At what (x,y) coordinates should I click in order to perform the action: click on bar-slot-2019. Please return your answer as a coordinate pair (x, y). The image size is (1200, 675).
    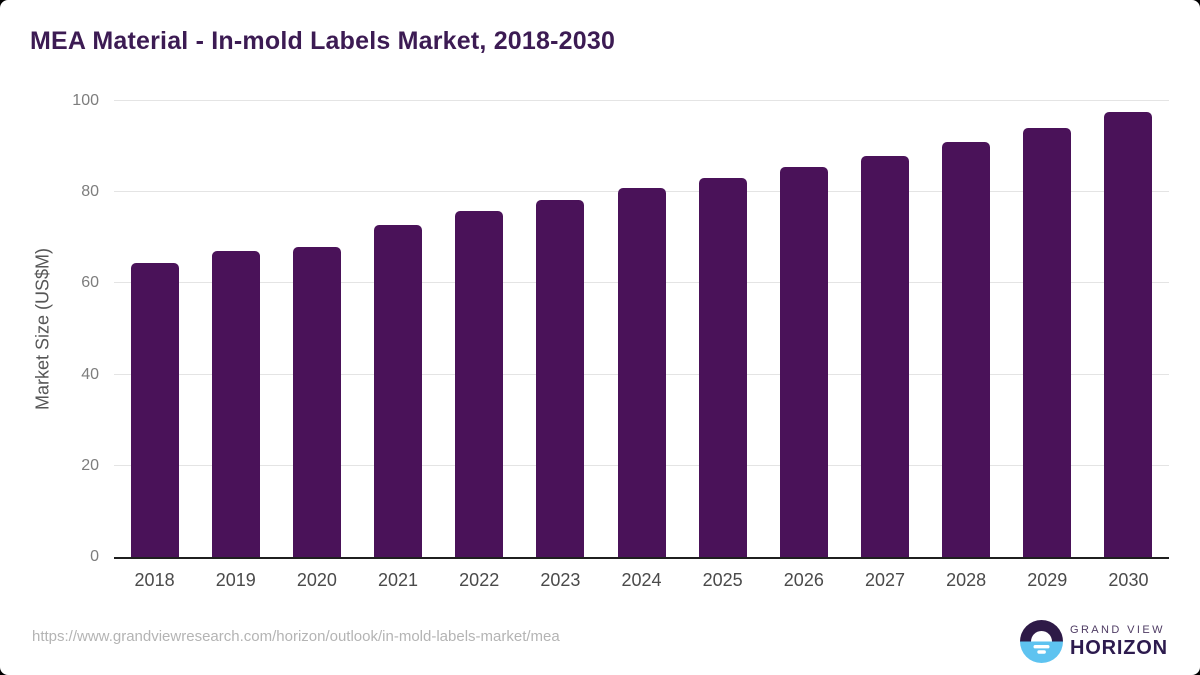
    Looking at the image, I should click on (235, 329).